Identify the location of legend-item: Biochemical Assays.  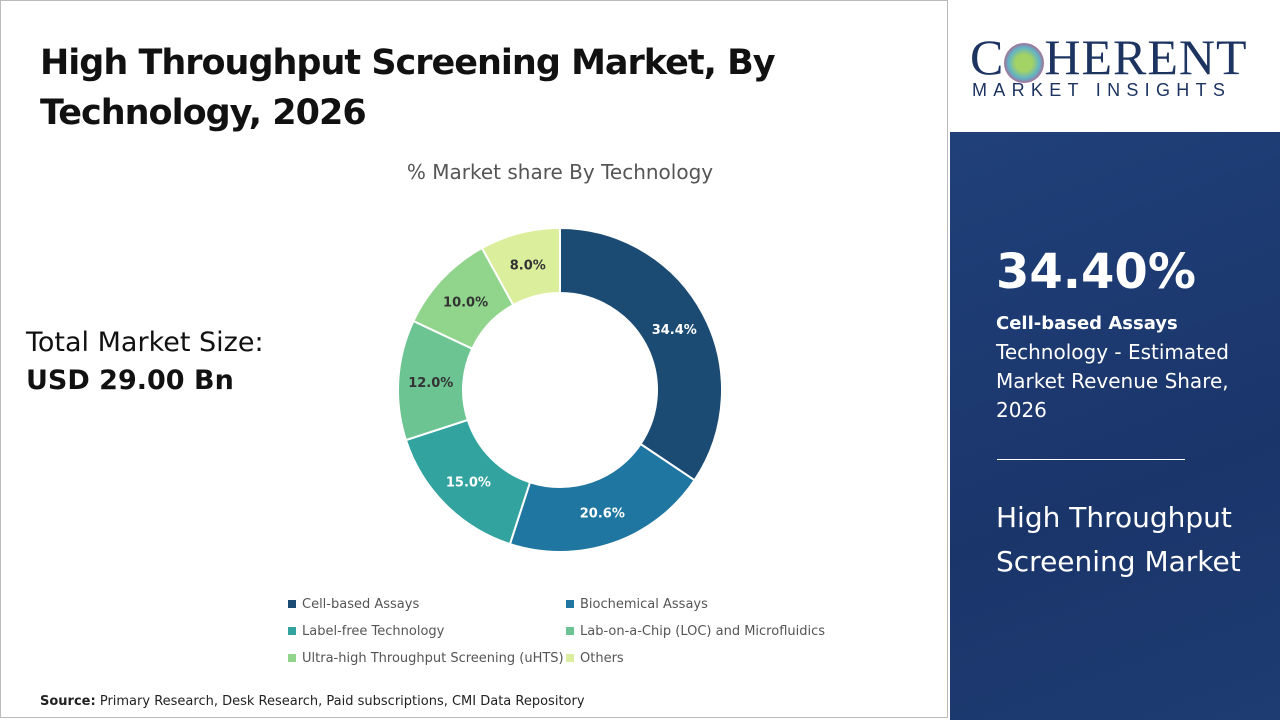
(706, 604).